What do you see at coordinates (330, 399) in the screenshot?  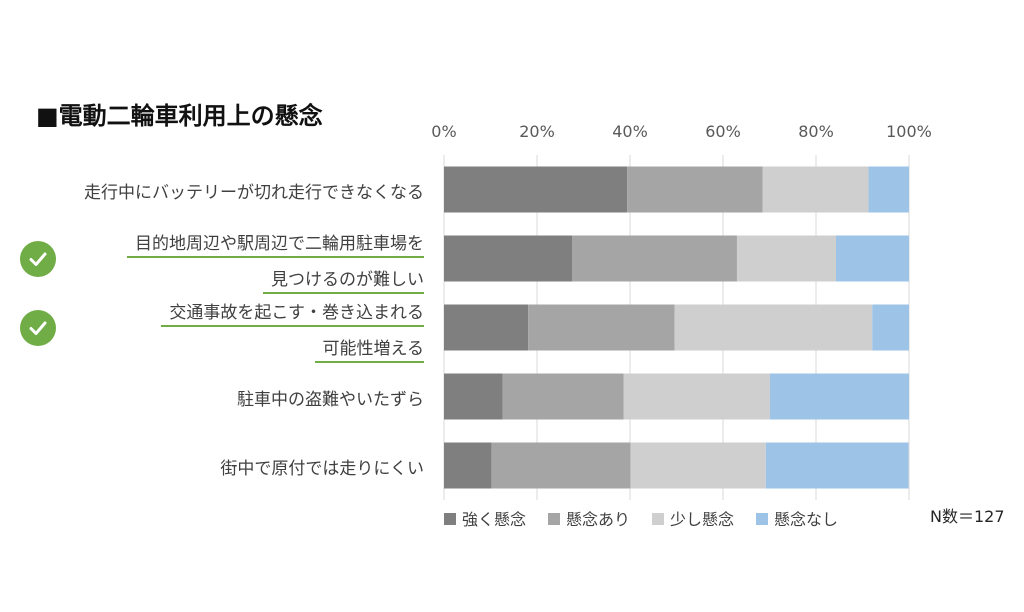 I see `category-label: 駐車中の盗難やいたずら` at bounding box center [330, 399].